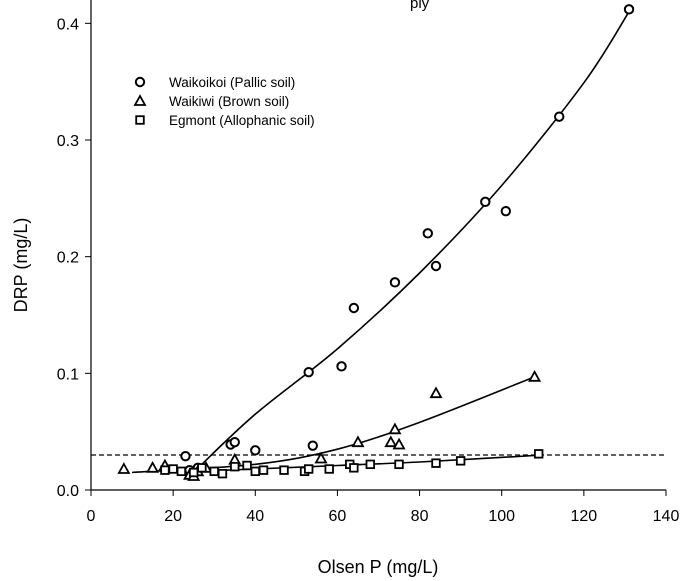 The image size is (685, 581). What do you see at coordinates (255, 516) in the screenshot?
I see `x-tick-label: 40` at bounding box center [255, 516].